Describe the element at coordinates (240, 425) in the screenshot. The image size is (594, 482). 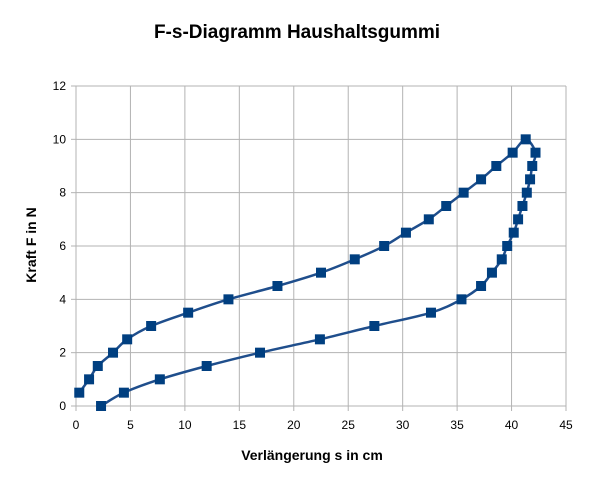
I see `x-tick-label: 15` at that location.